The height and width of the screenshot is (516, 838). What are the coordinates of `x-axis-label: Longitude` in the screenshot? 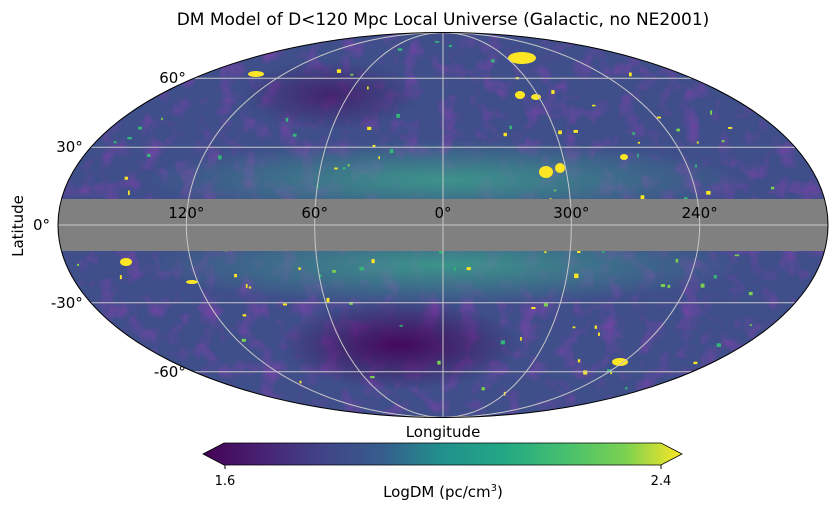 It's located at (443, 432).